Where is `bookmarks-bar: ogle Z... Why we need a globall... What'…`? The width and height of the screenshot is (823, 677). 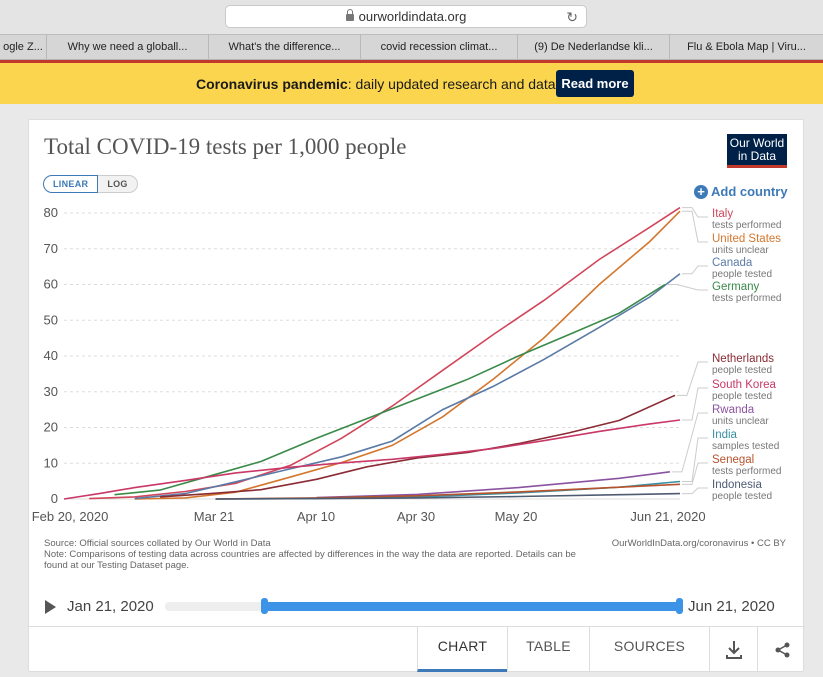 bookmarks-bar: ogle Z... Why we need a globall... What'… is located at coordinates (411, 47).